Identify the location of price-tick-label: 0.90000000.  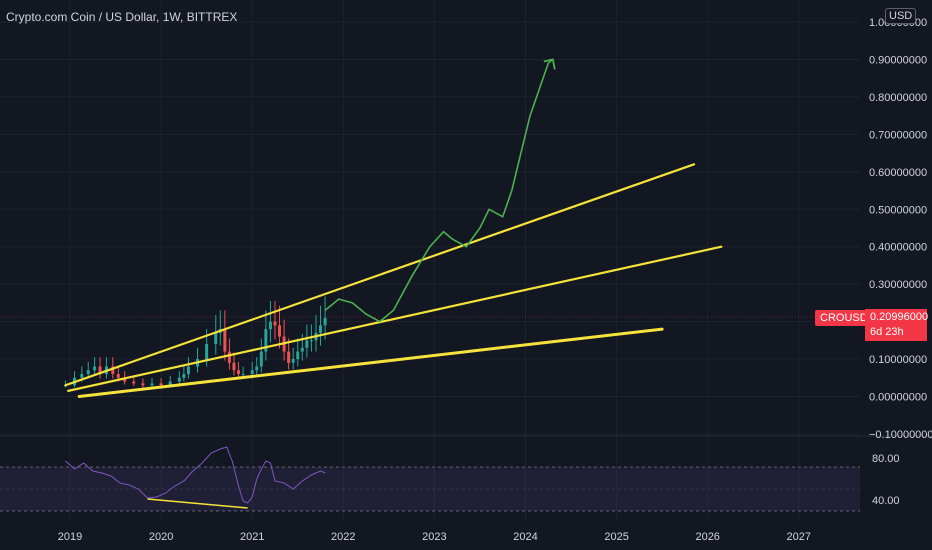
(898, 60).